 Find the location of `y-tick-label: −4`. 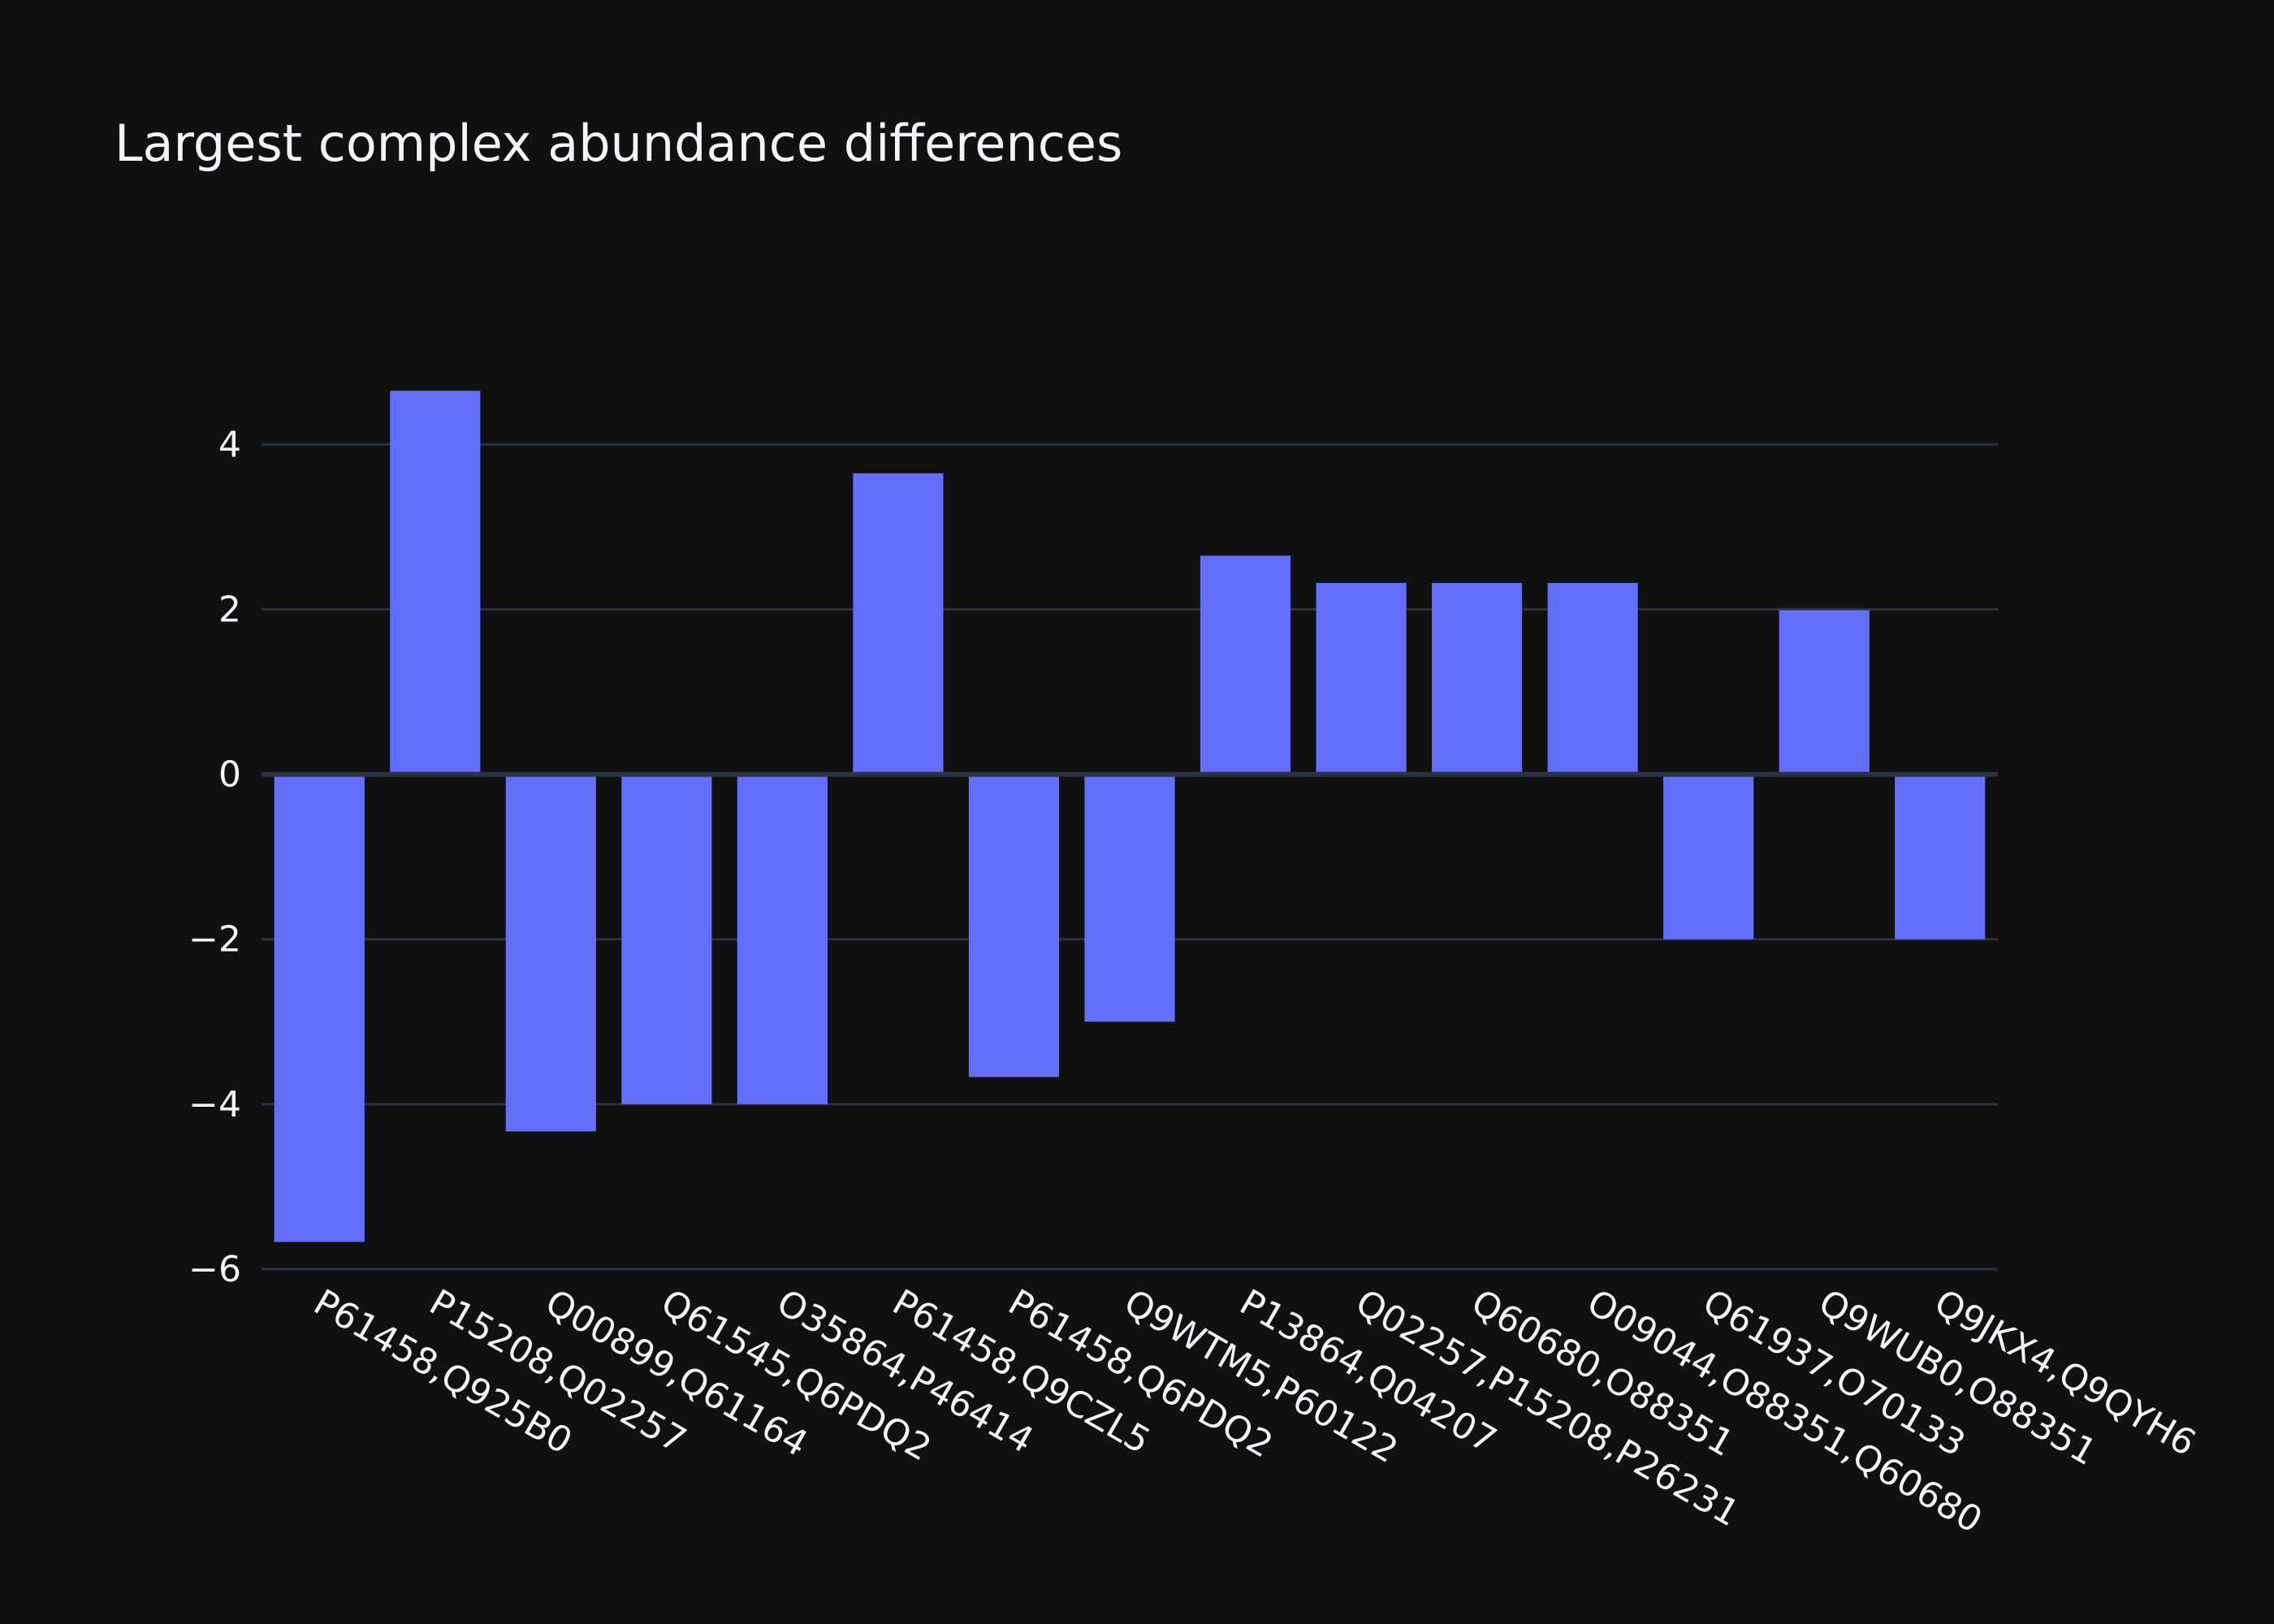

y-tick-label: −4 is located at coordinates (215, 1105).